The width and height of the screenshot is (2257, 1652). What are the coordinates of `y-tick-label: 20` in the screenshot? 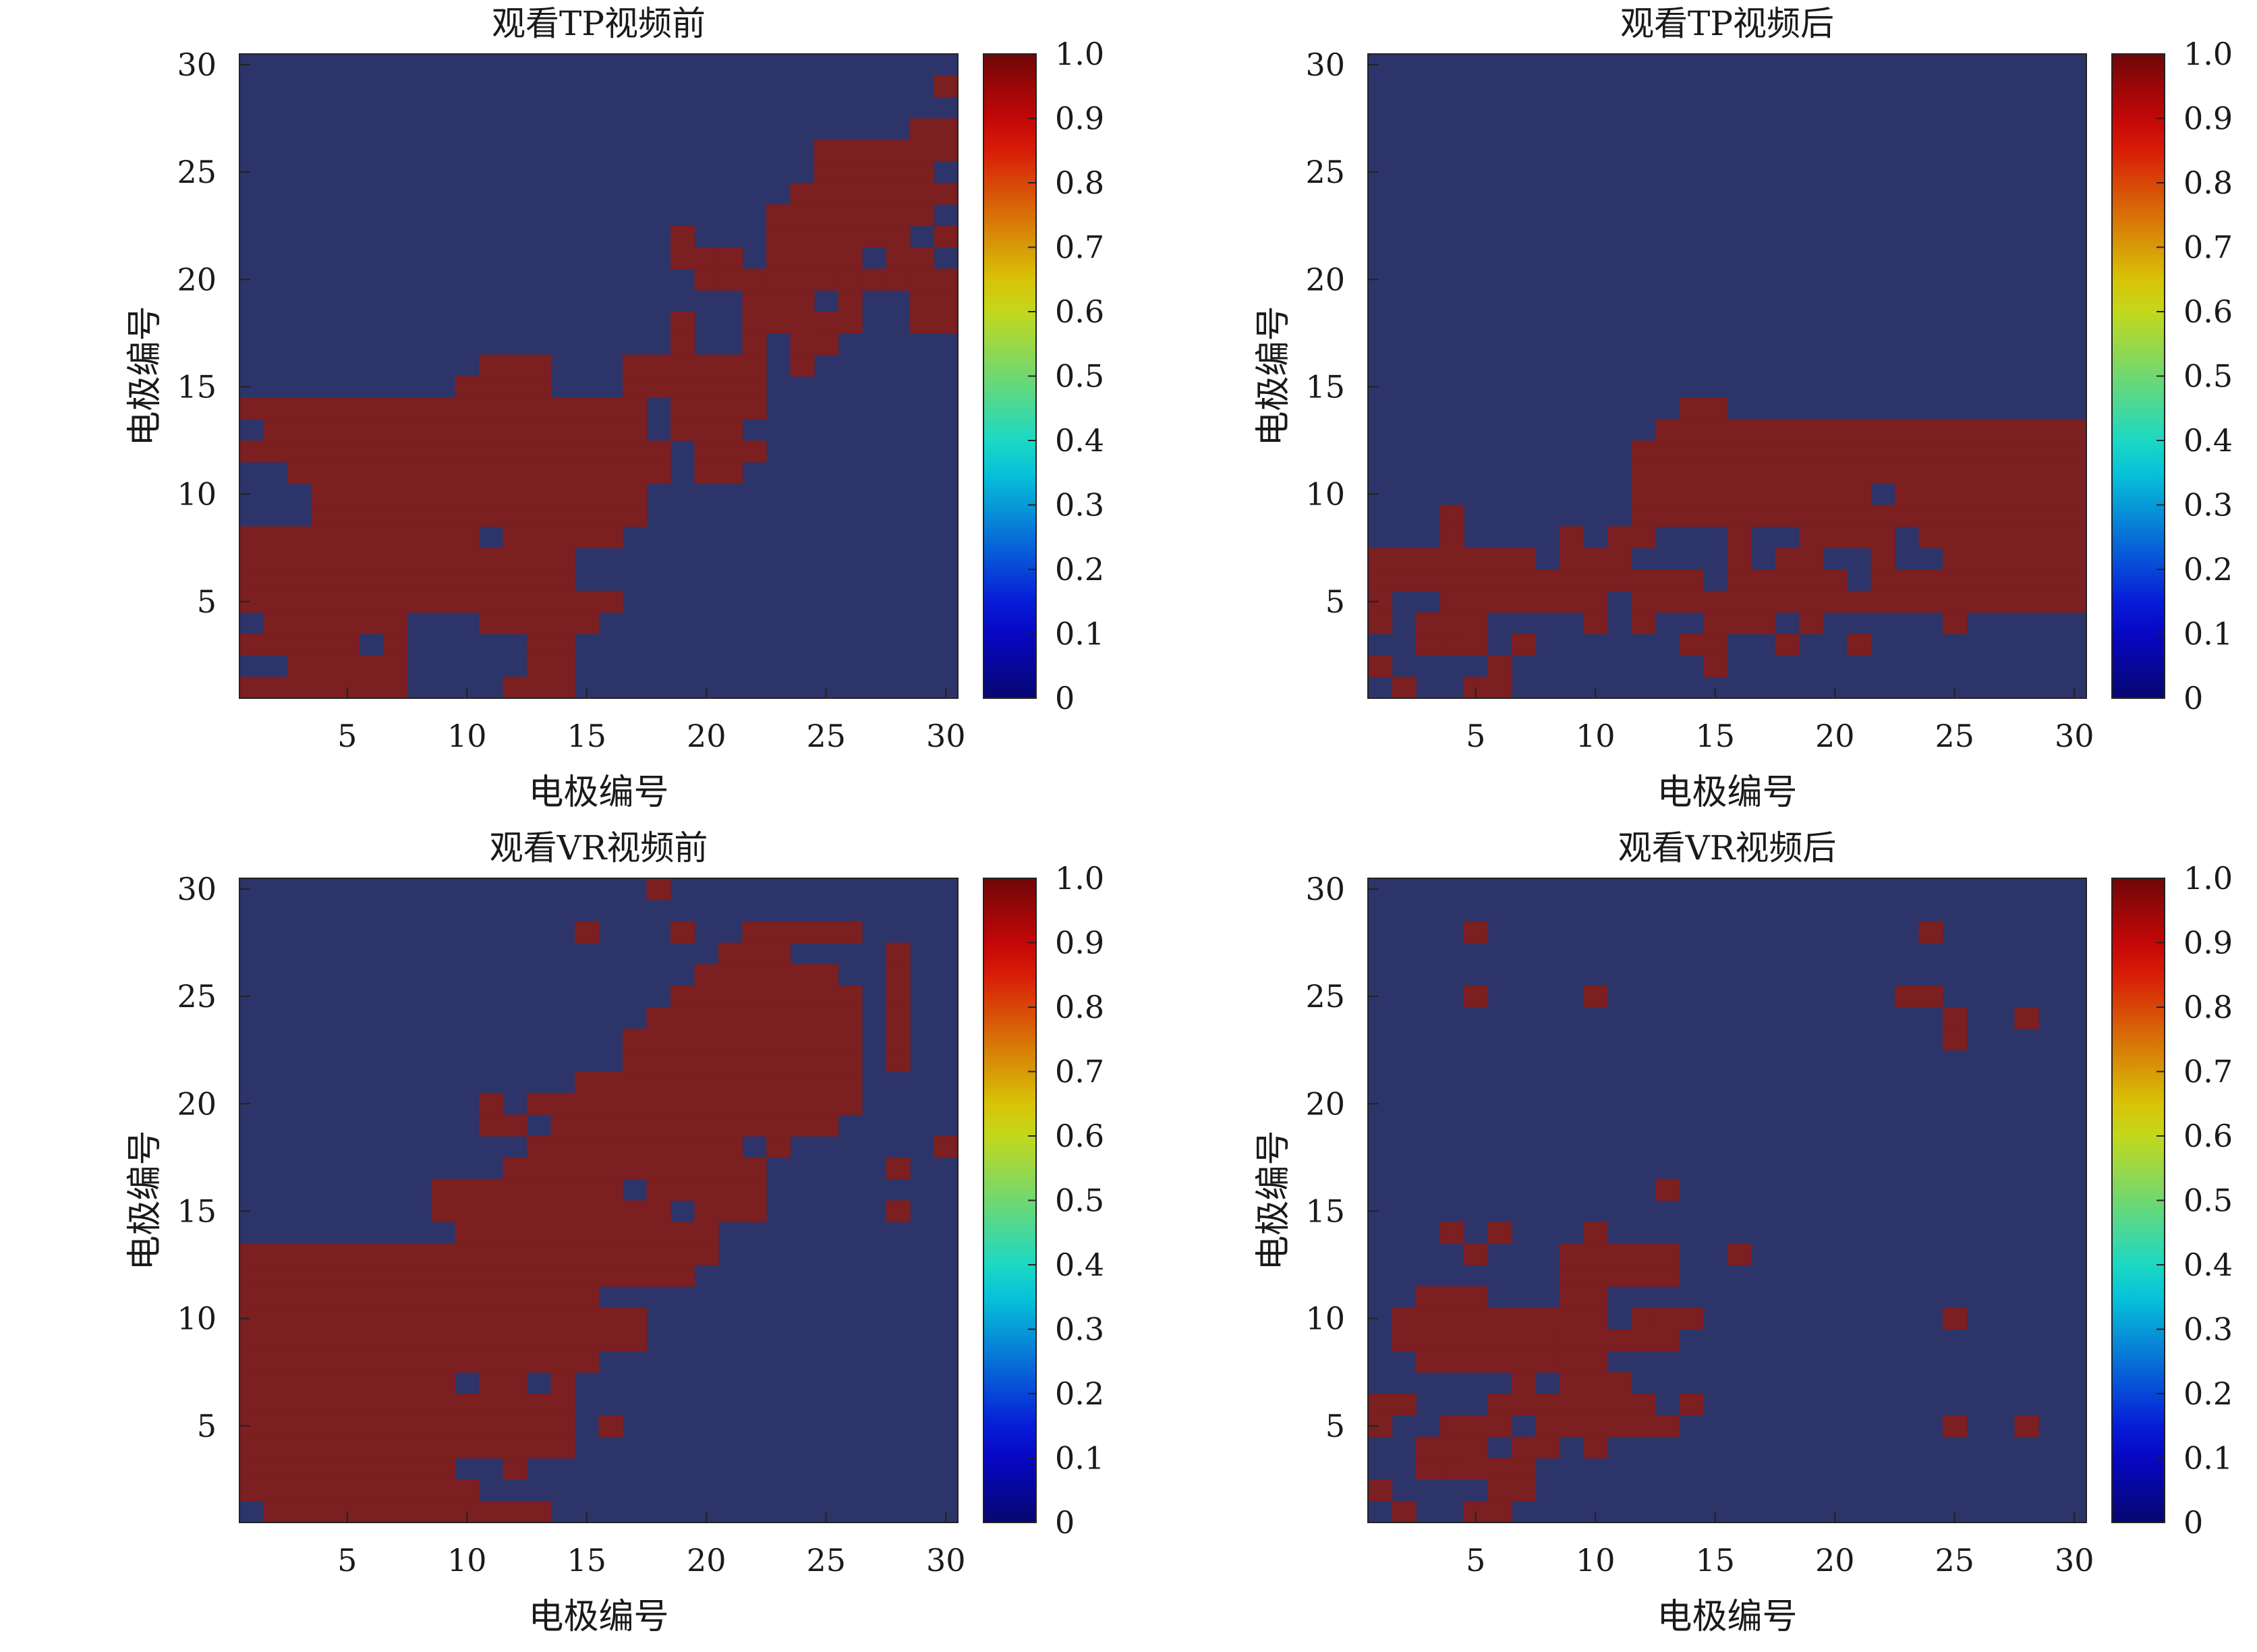 It's located at (1325, 1103).